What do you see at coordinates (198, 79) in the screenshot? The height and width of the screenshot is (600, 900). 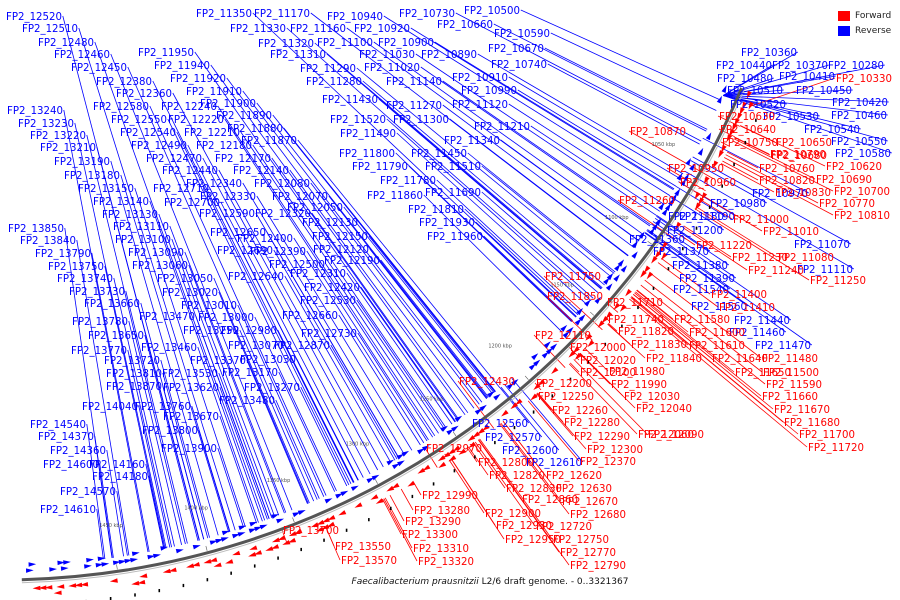 I see `gene-label: FP2_11920` at bounding box center [198, 79].